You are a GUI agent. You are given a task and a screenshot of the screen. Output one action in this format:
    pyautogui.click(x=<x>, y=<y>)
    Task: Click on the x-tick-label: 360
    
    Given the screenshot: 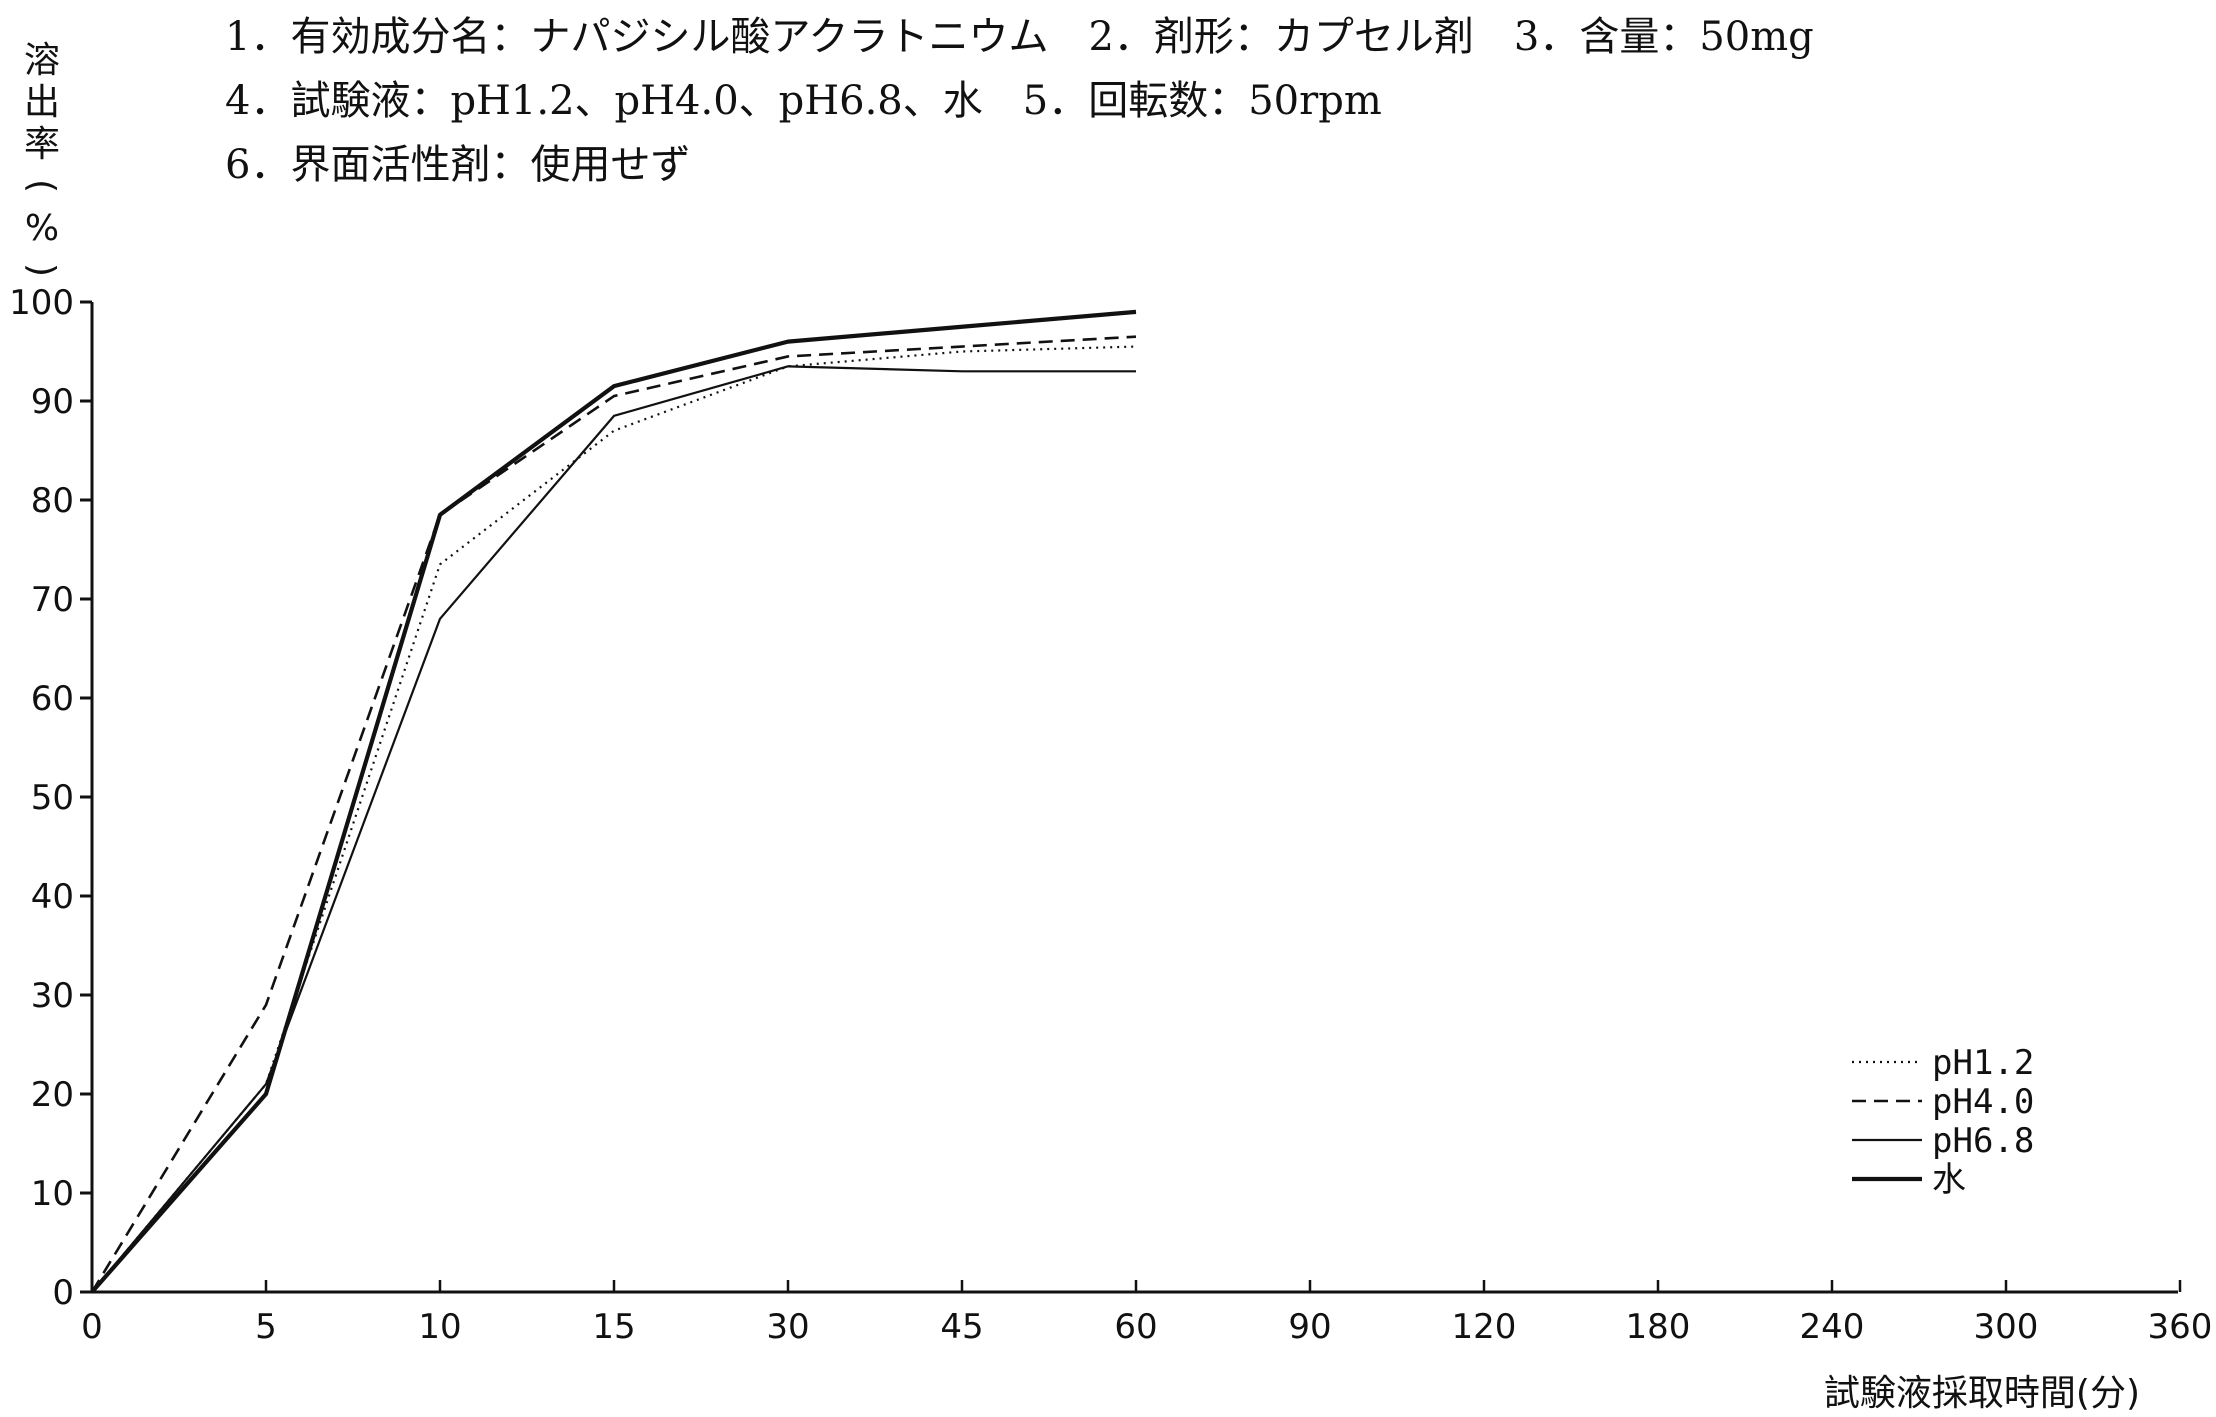 What is the action you would take?
    pyautogui.click(x=2180, y=1327)
    